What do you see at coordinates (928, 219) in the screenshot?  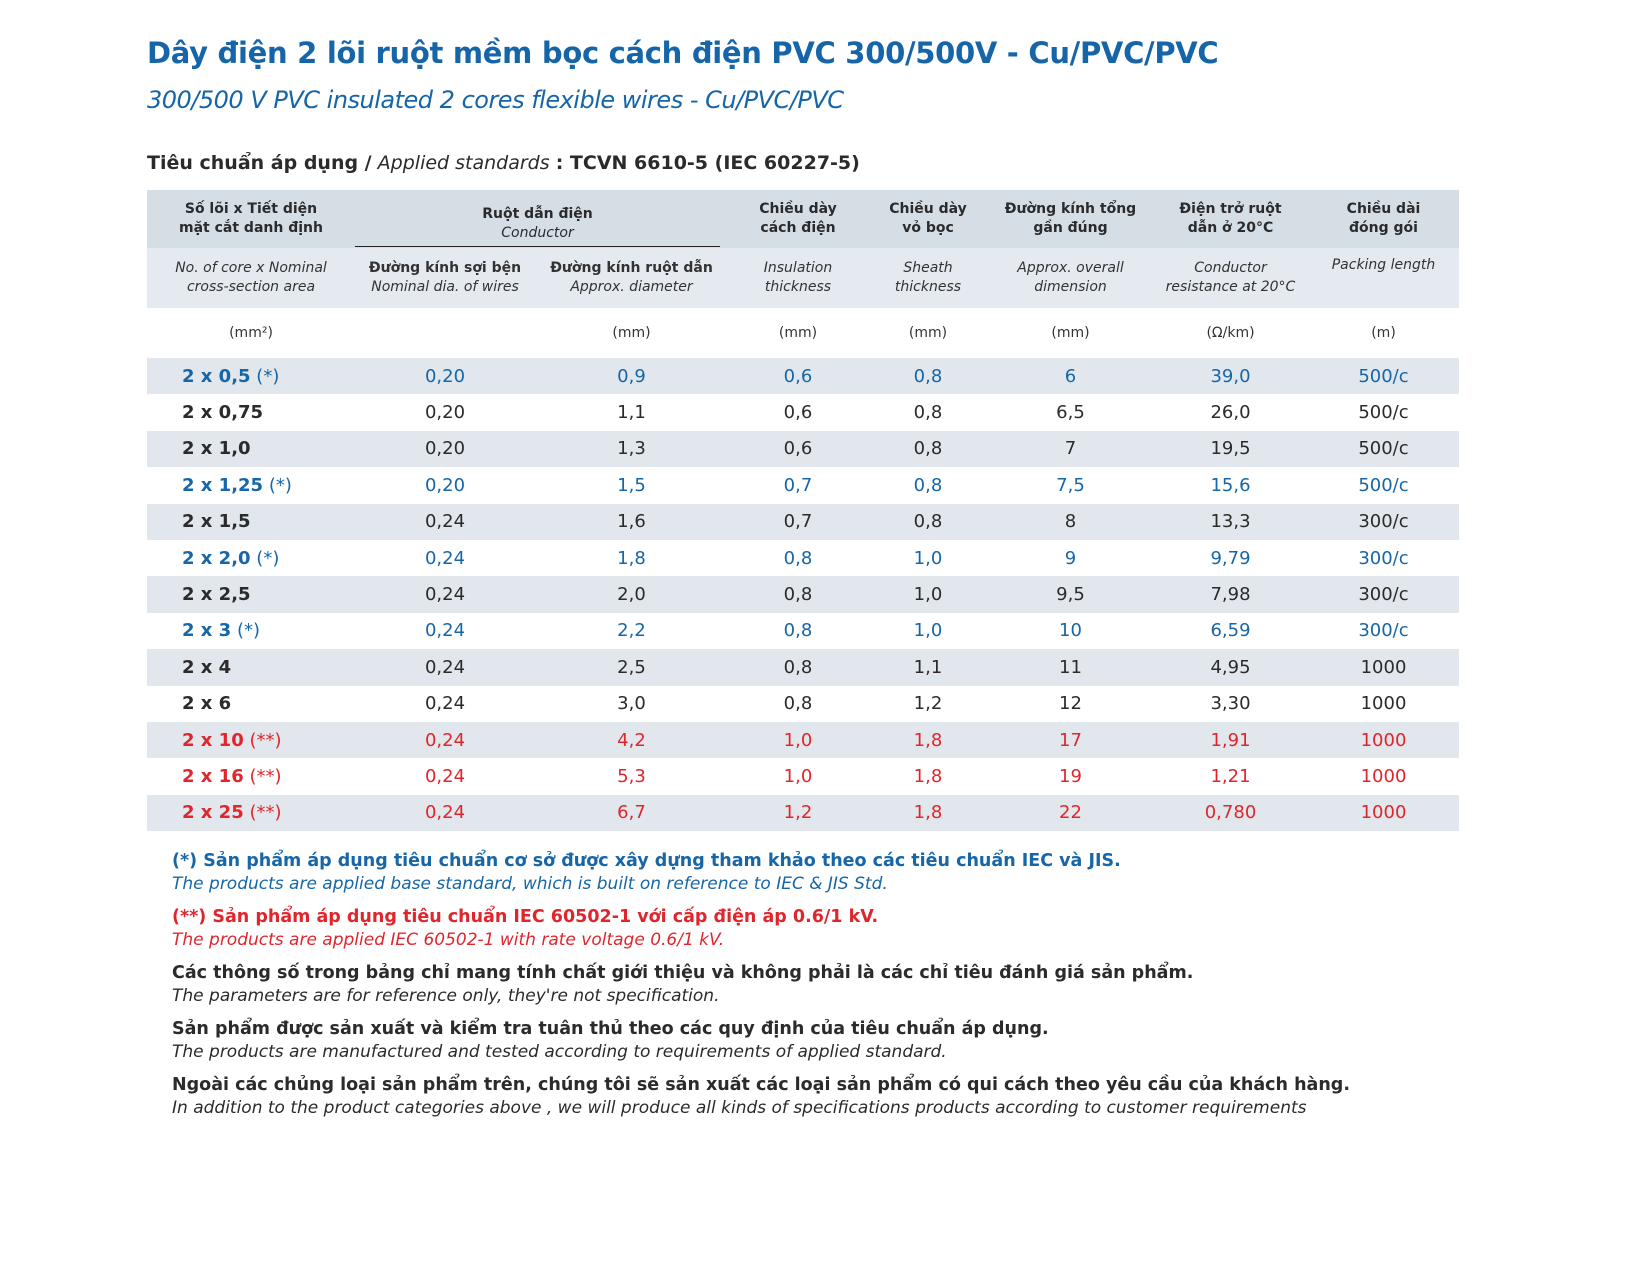 I see `header-sheath: Chiều dày vỏ bọc` at bounding box center [928, 219].